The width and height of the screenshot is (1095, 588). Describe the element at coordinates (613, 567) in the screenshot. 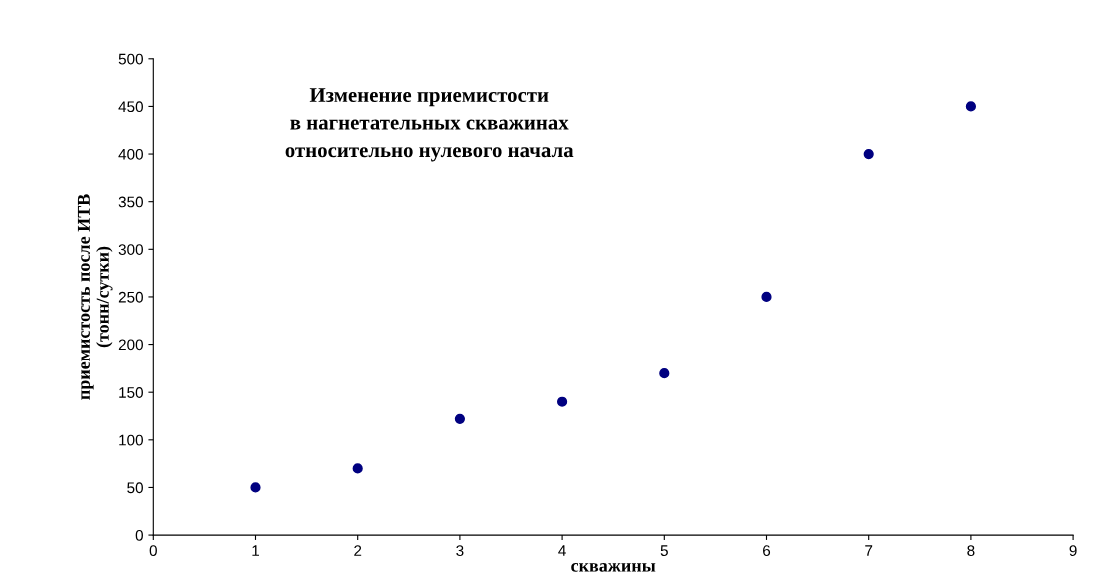

I see `x-axis-title: скважины` at that location.